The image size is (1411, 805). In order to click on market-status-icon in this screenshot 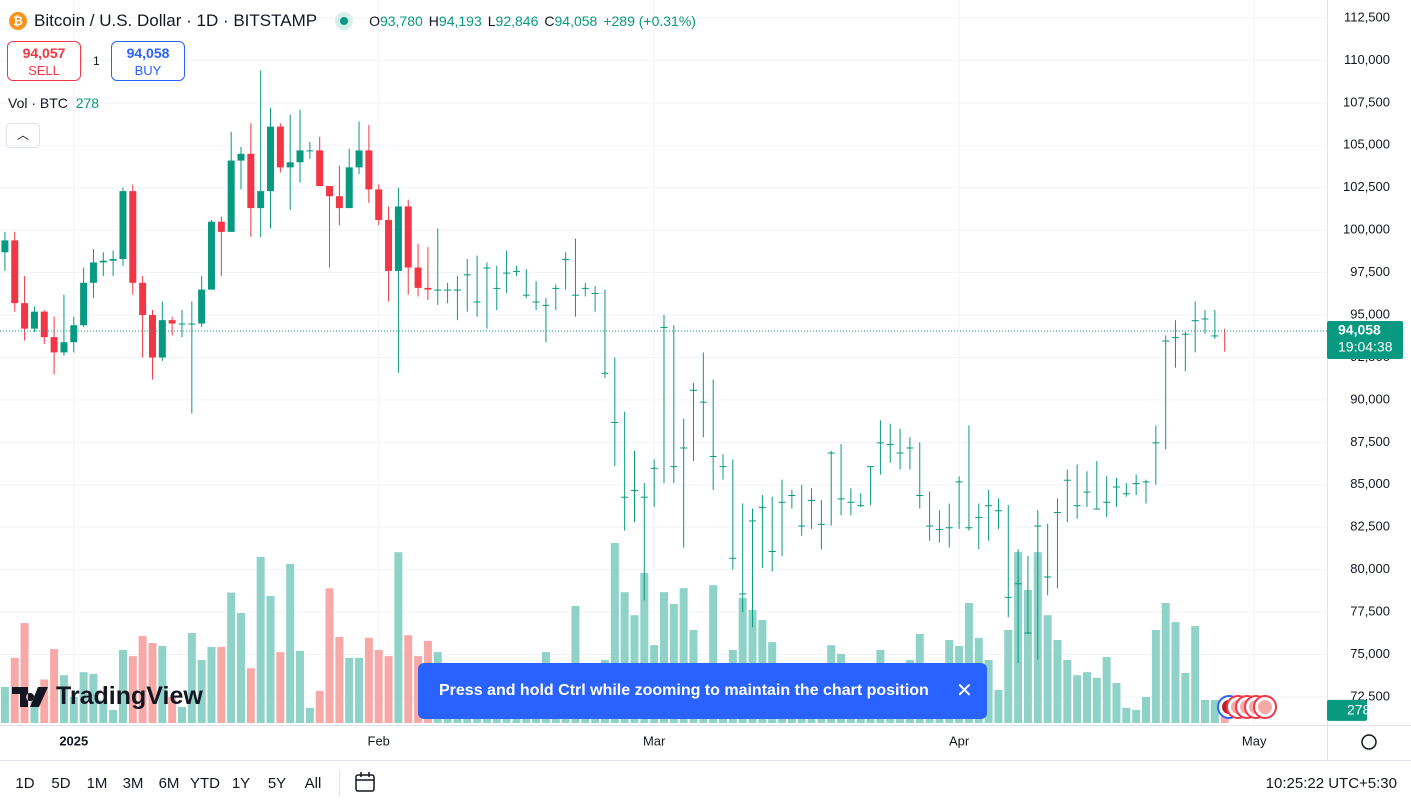, I will do `click(344, 21)`.